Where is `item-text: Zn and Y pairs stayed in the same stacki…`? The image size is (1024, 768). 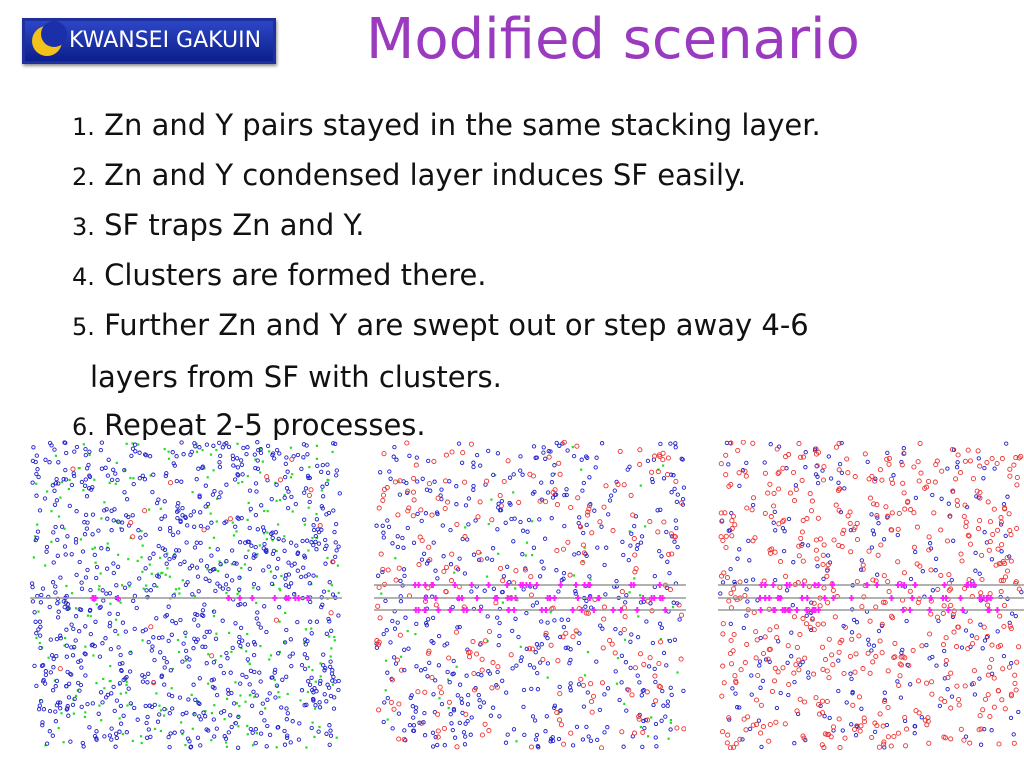
item-text: Zn and Y pairs stayed in the same stacki… is located at coordinates (457, 125).